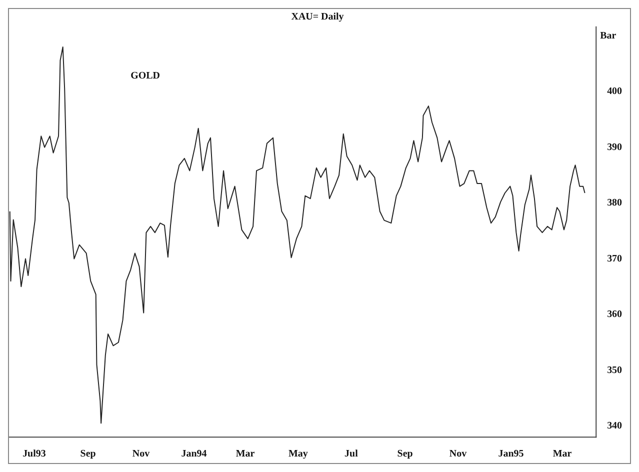 The image size is (639, 472). I want to click on x-tick-label: Jan94, so click(194, 454).